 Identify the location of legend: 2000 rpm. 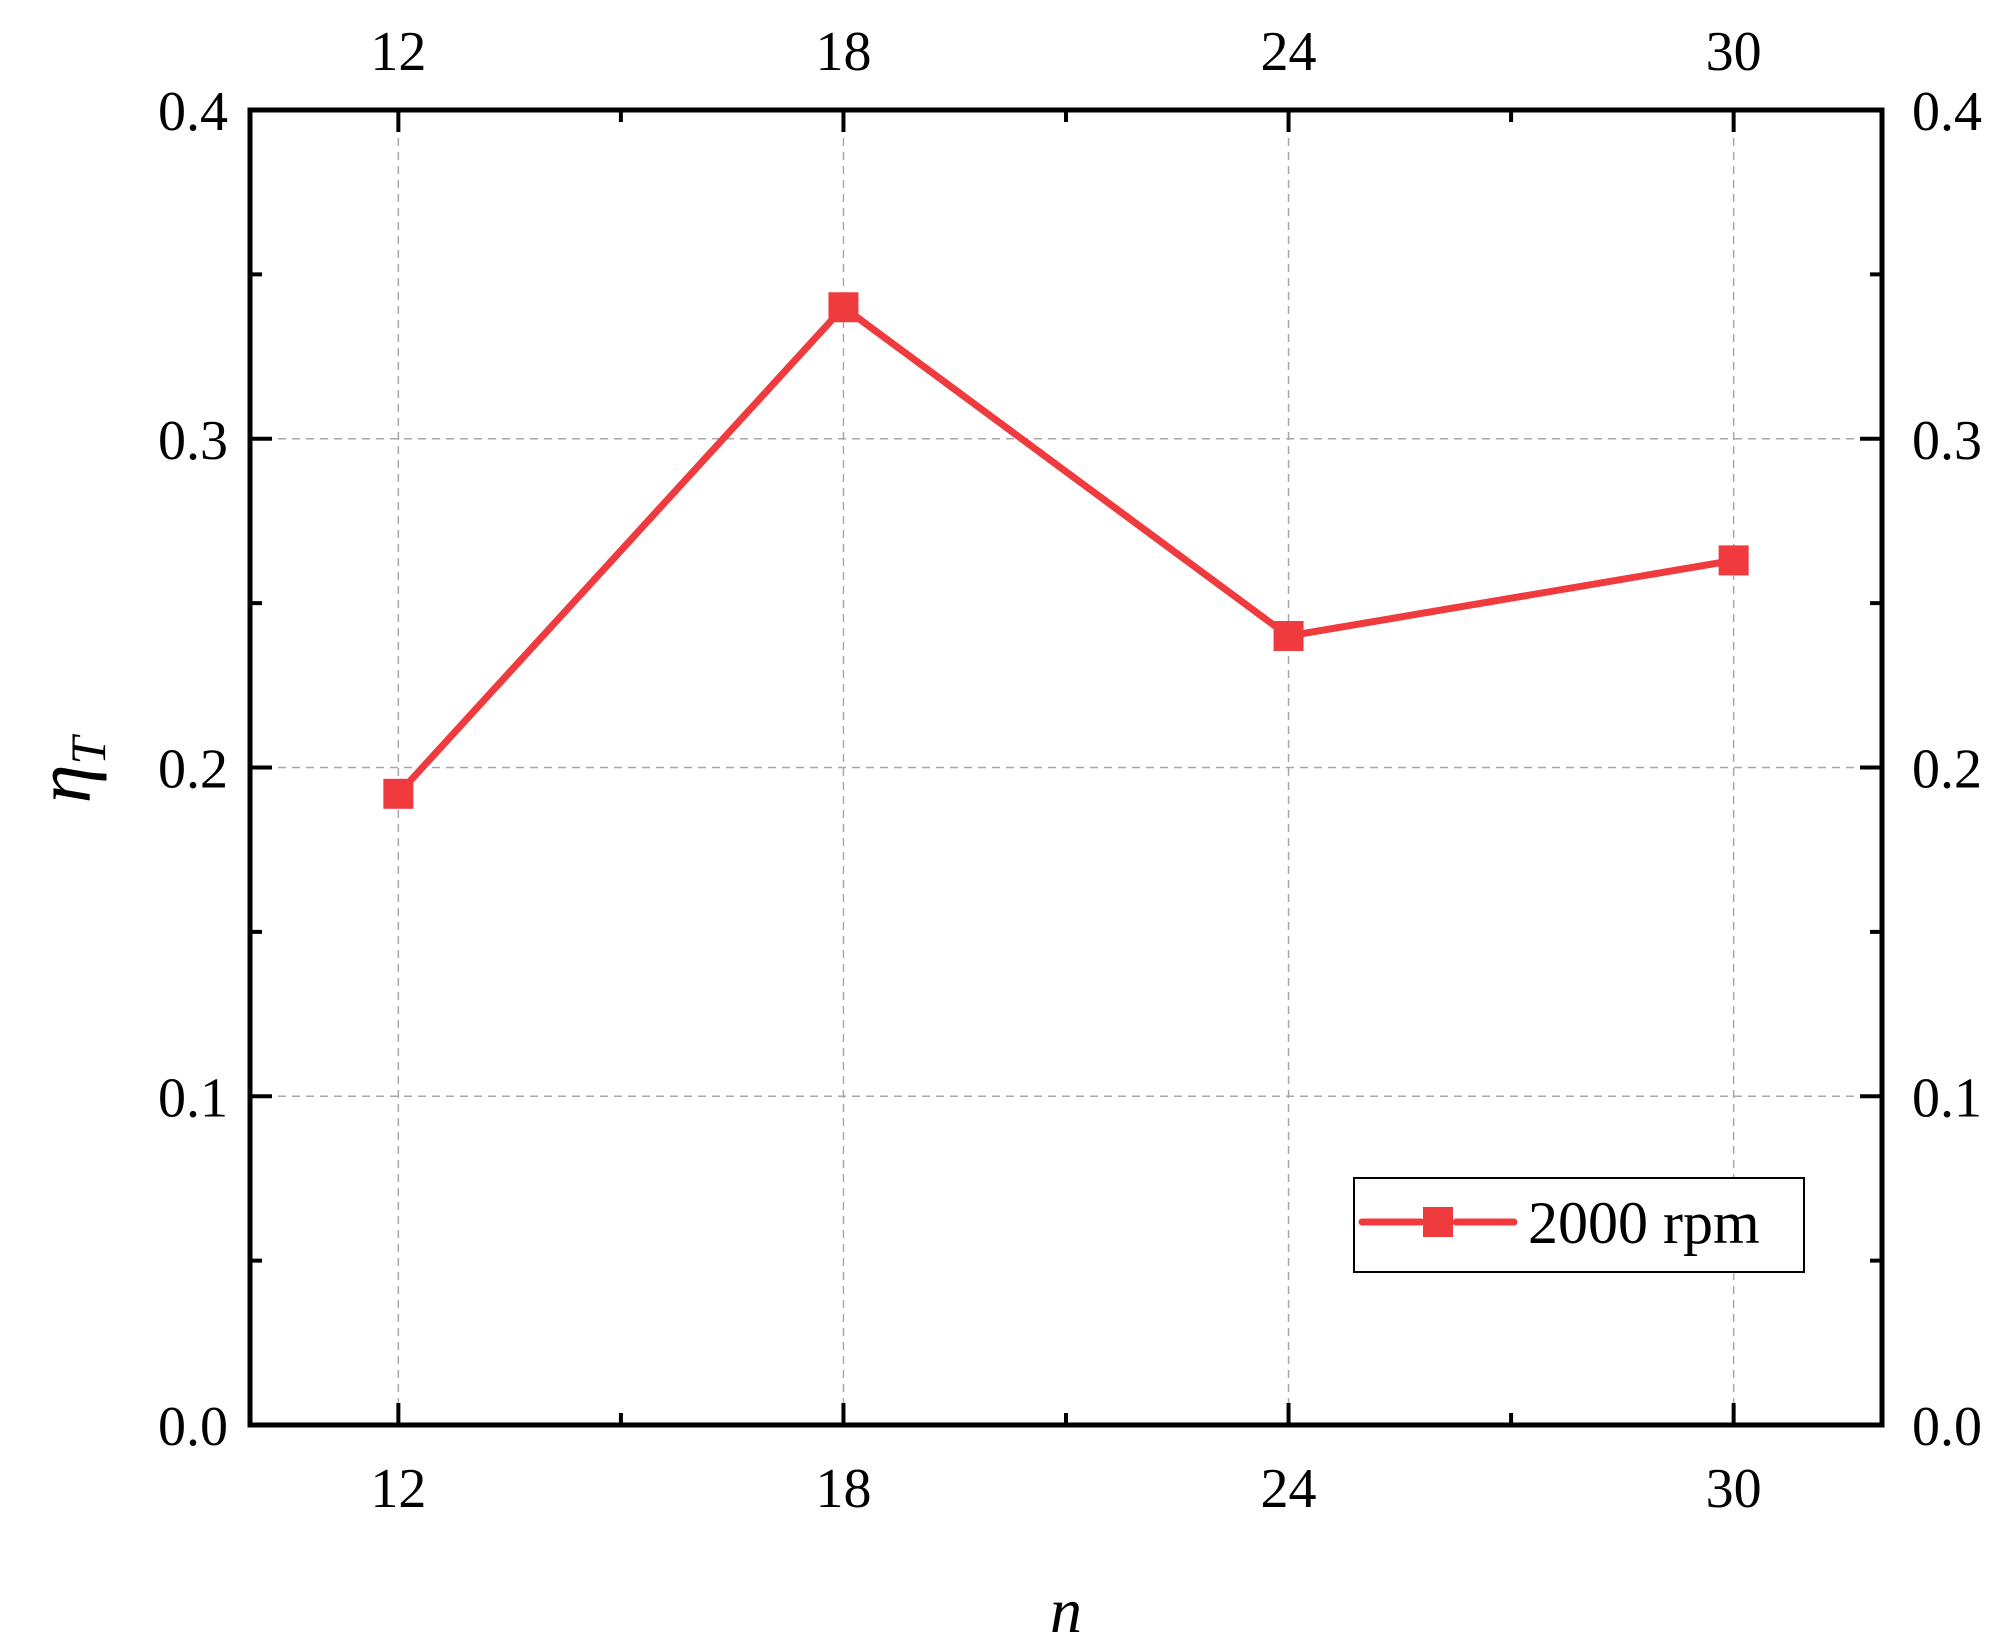
(1579, 1225).